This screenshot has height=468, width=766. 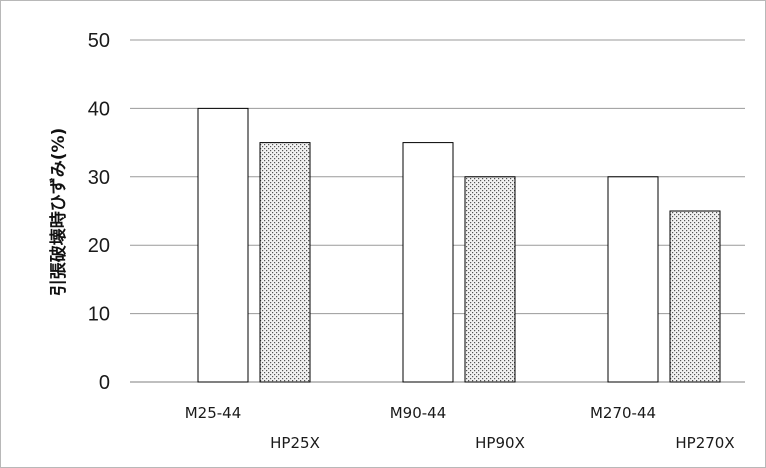 What do you see at coordinates (460, 428) in the screenshot?
I see `x-axis-labels: M25-44 M90-44 M270-44 HP25X HP90X HP270X` at bounding box center [460, 428].